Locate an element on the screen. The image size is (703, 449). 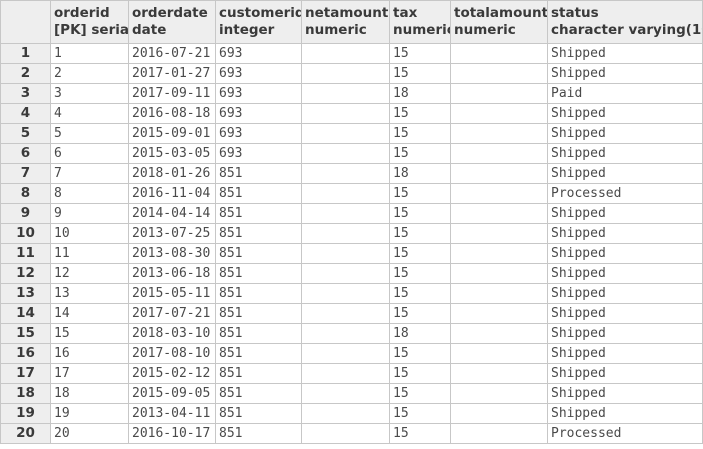
table-row: 14 14 2017-07-21 851 15 Shipped is located at coordinates (351, 313).